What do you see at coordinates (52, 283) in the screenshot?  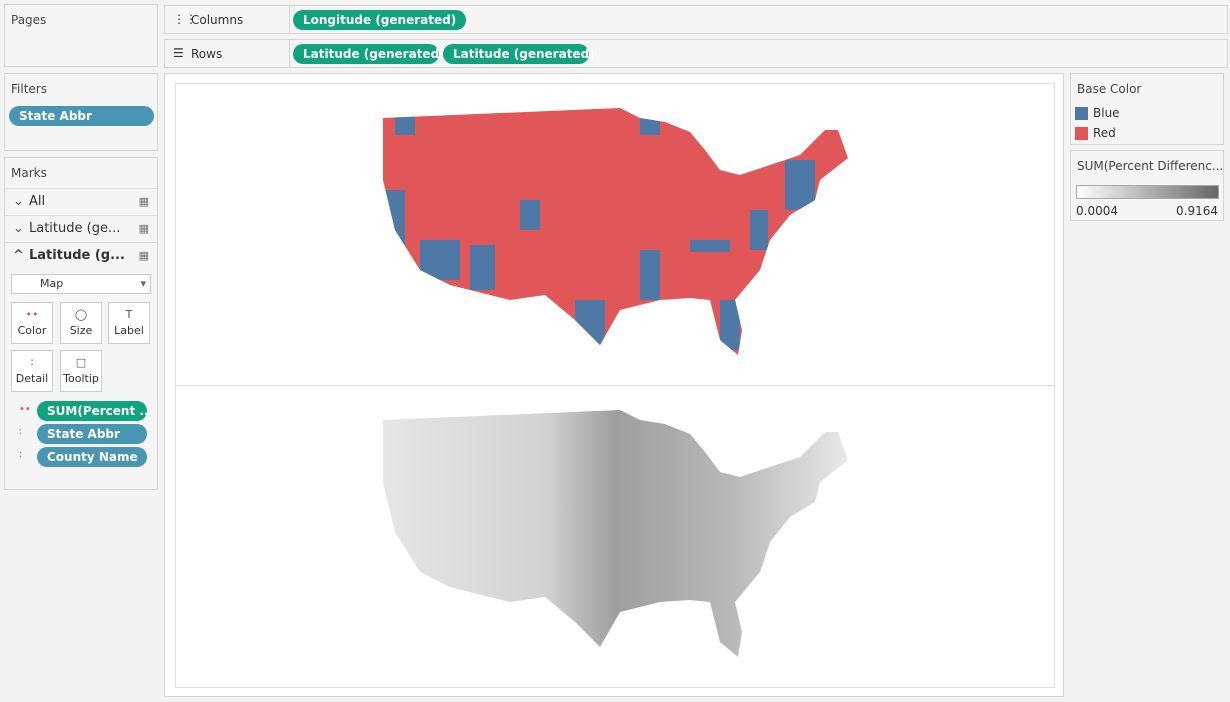 I see `mark-type-label: Map` at bounding box center [52, 283].